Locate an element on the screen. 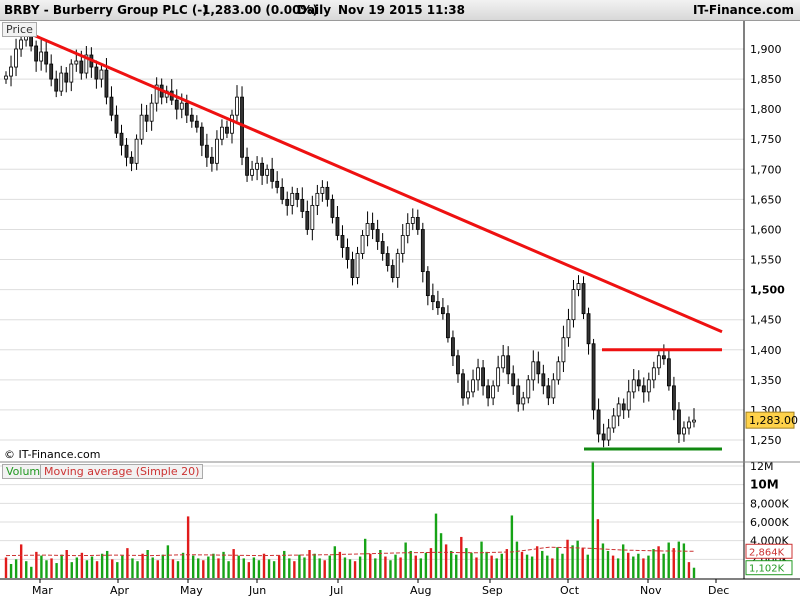 This screenshot has width=800, height=600. volume-tick-label: 6,000K is located at coordinates (769, 522).